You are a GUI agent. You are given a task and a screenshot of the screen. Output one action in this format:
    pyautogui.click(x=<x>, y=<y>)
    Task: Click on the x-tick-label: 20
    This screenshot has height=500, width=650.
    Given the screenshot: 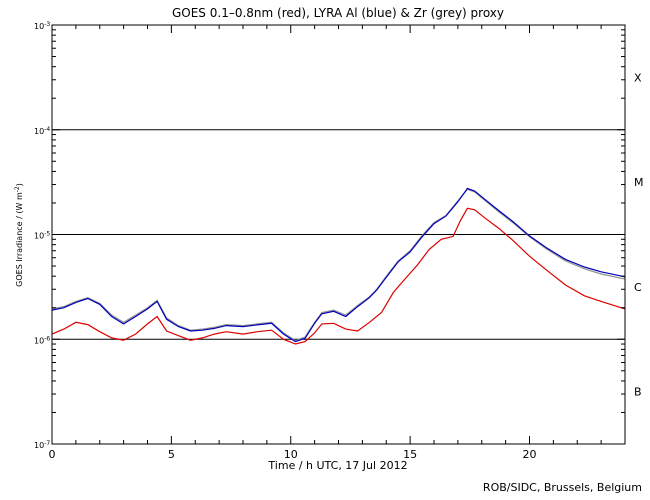 What is the action you would take?
    pyautogui.click(x=530, y=454)
    